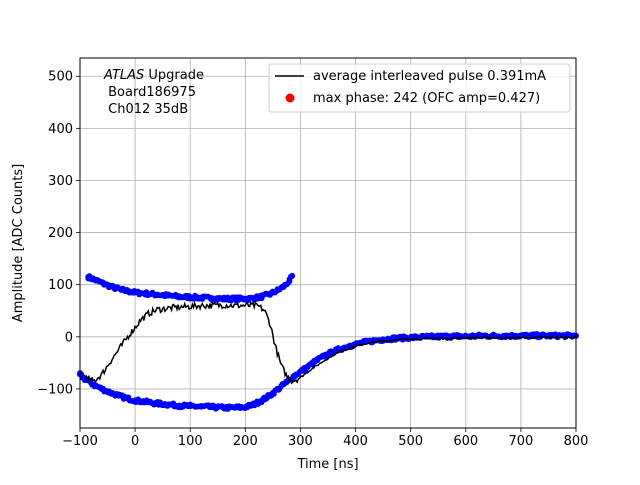  I want to click on y-tick-label: 0, so click(69, 337).